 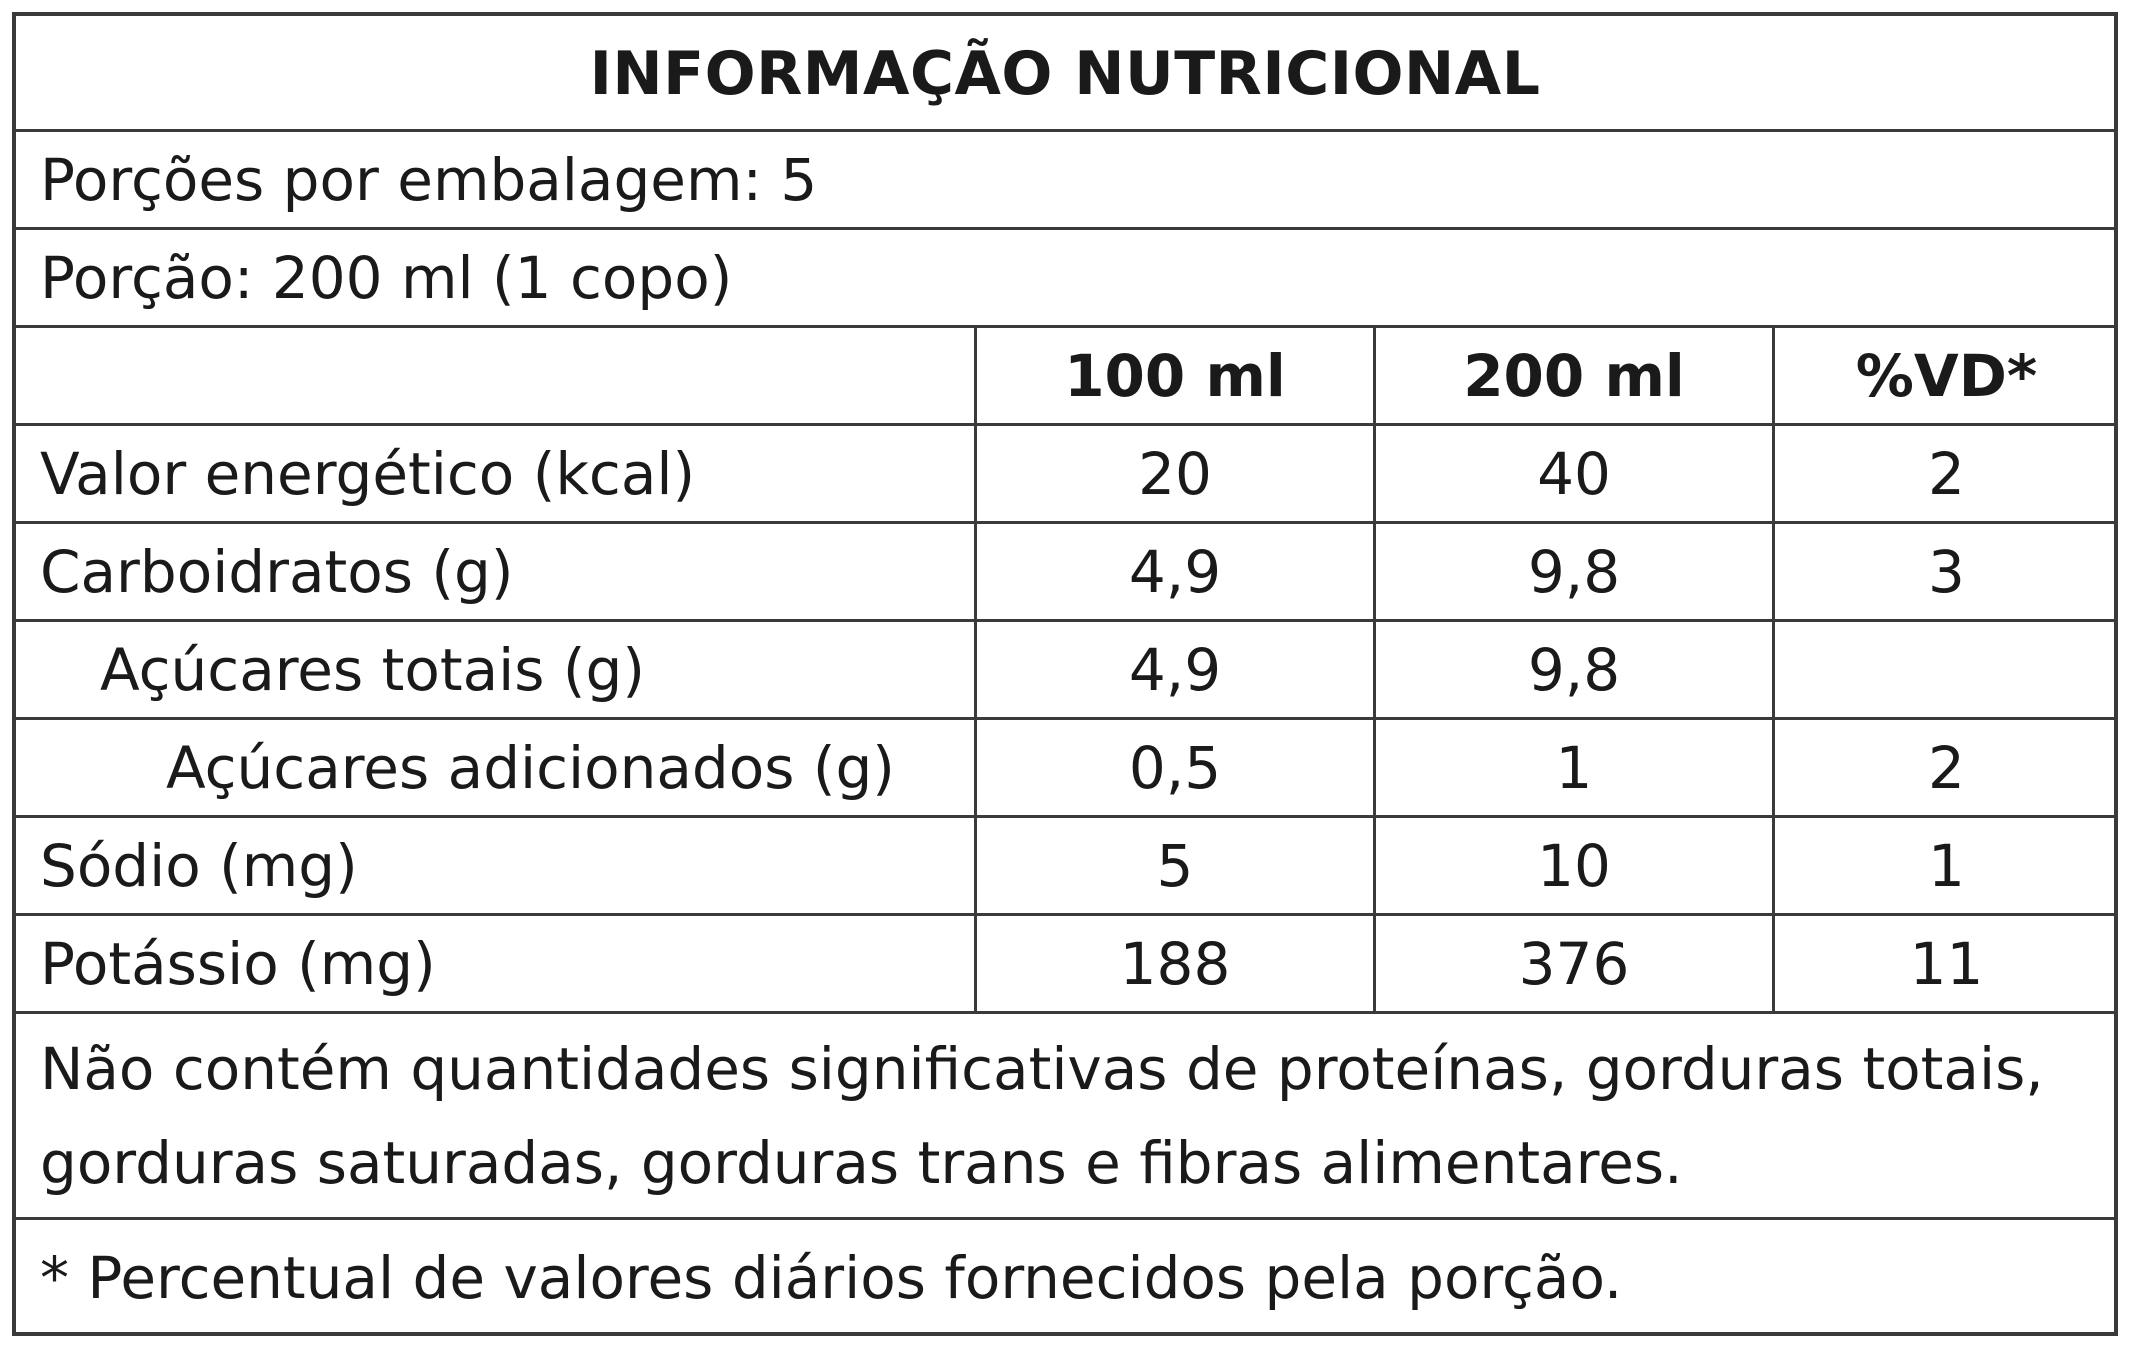 I want to click on table-row: Carboidratos (g) 4,9 9,8 3, so click(x=1065, y=573).